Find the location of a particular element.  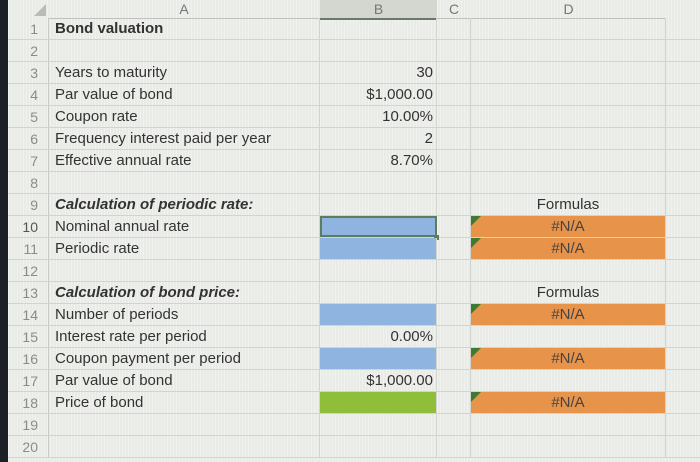

cell-b7: 8.70% is located at coordinates (378, 160).